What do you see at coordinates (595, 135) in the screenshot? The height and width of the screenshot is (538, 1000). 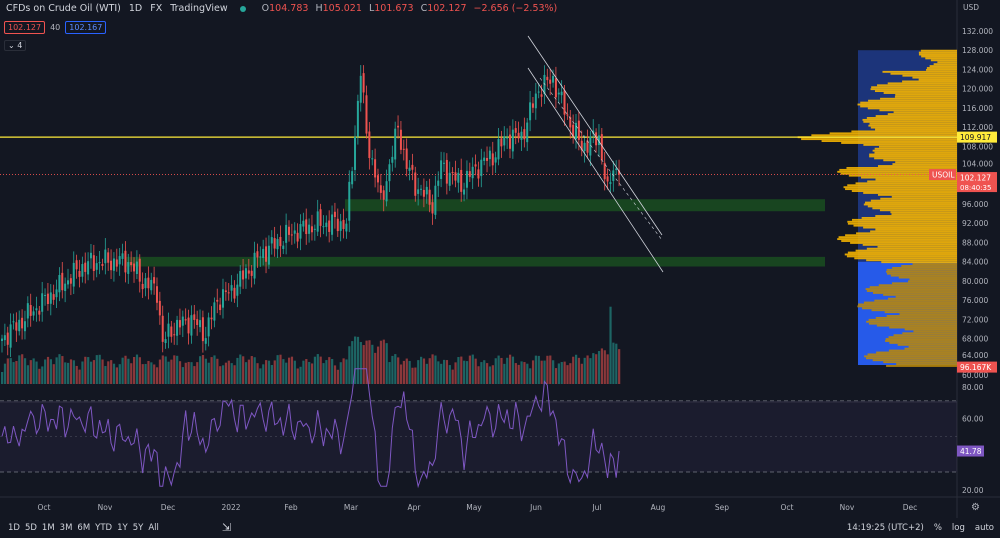 I see `trend-channel-line` at bounding box center [595, 135].